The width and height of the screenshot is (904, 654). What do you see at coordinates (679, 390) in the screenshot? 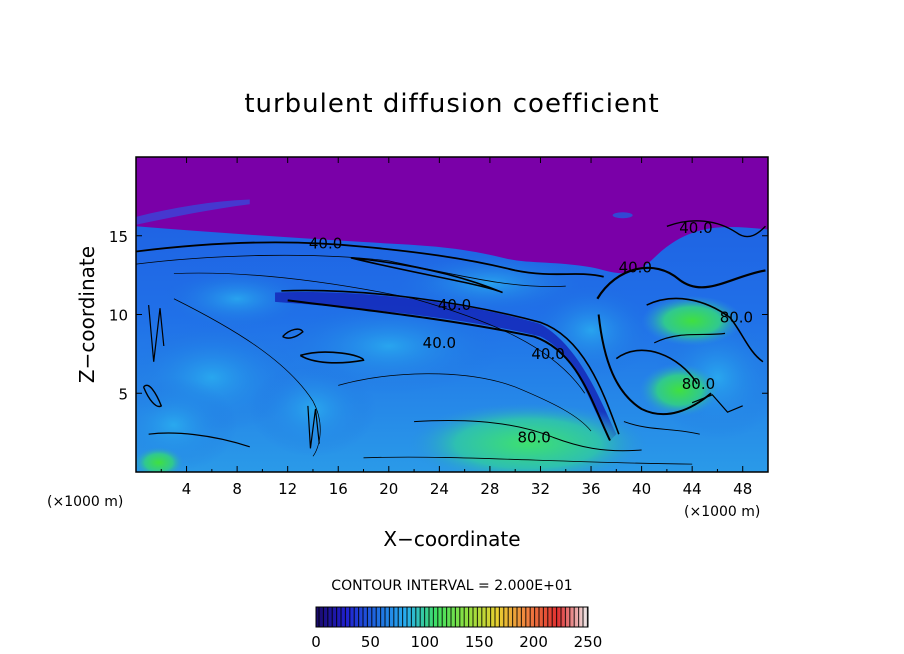
I see `field-green-right` at bounding box center [679, 390].